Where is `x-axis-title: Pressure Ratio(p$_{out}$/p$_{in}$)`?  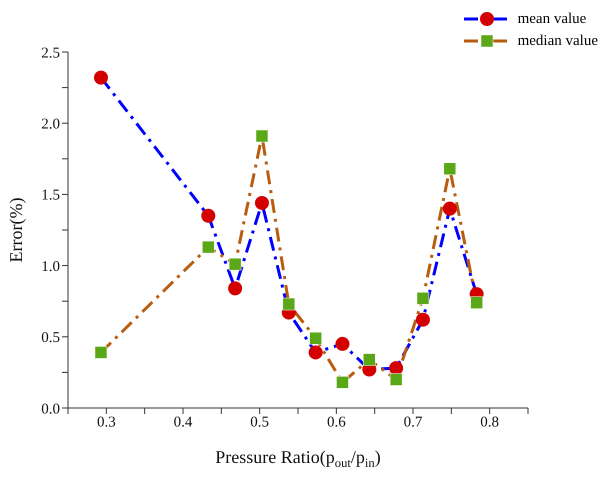
x-axis-title: Pressure Ratio(p$_{out}$/p$_{in}$) is located at coordinates (298, 458).